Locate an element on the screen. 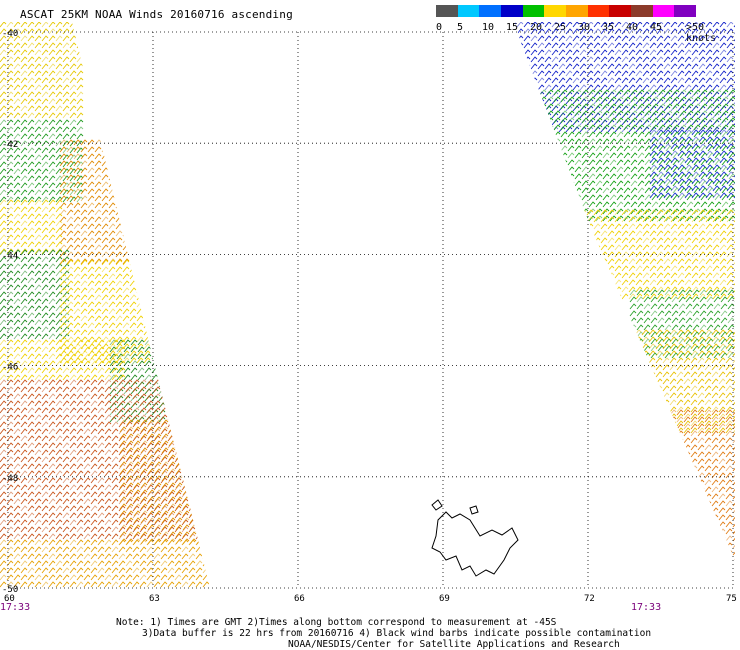 The width and height of the screenshot is (740, 650). legend-label: 45 is located at coordinates (656, 27).